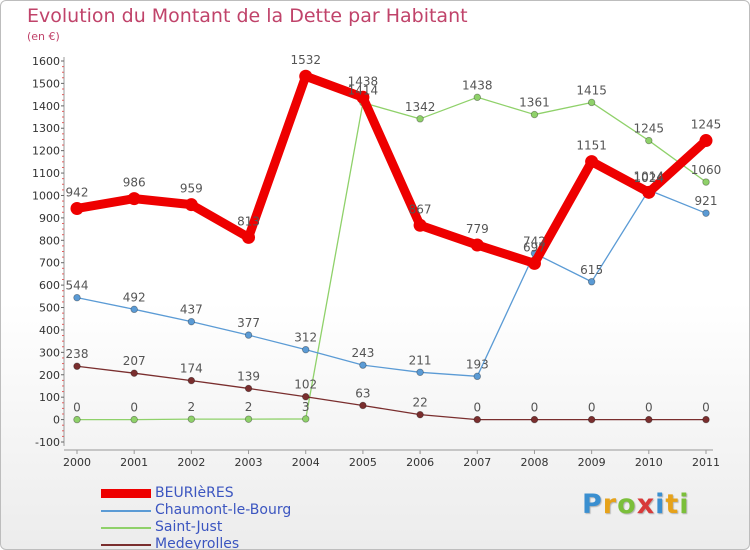 Image resolution: width=750 pixels, height=550 pixels. What do you see at coordinates (649, 178) in the screenshot?
I see `data-label: 1024` at bounding box center [649, 178].